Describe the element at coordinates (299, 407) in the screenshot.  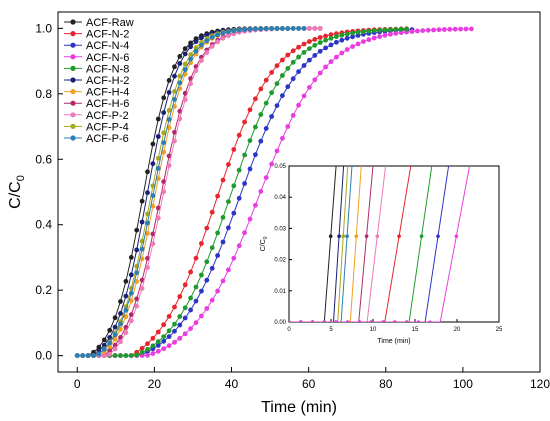
I see `x-axis-title: Time (min)` at that location.